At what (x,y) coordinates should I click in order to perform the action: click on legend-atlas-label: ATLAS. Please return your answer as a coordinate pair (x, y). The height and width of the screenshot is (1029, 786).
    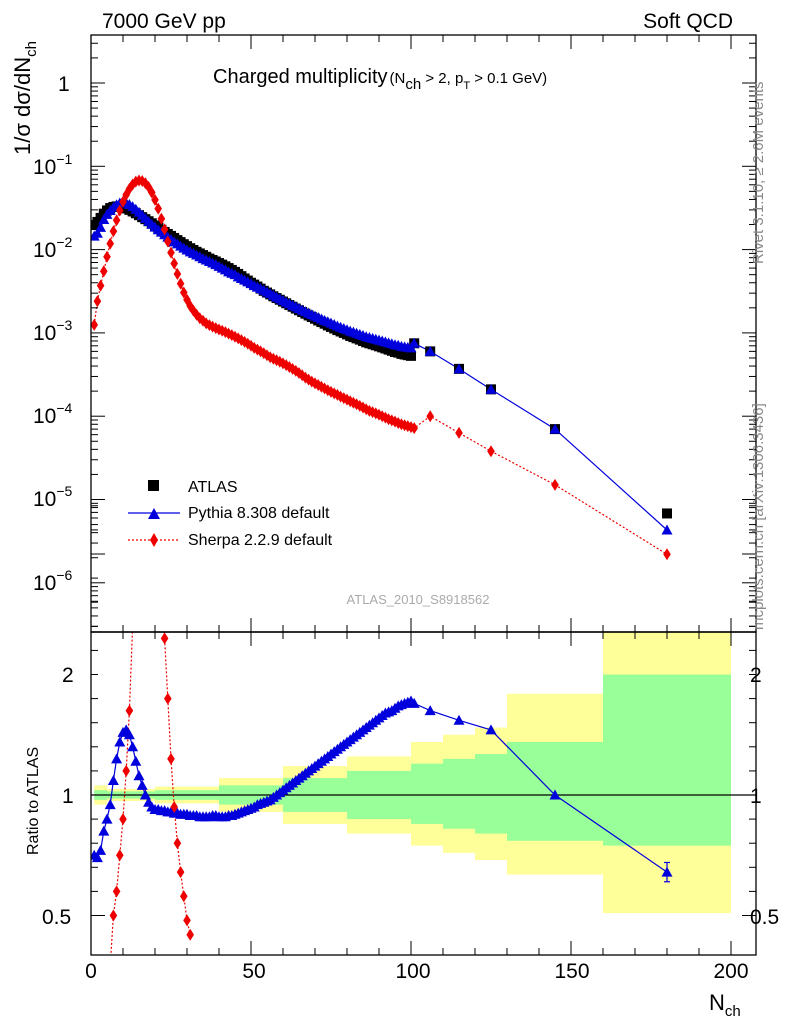
    Looking at the image, I should click on (213, 487).